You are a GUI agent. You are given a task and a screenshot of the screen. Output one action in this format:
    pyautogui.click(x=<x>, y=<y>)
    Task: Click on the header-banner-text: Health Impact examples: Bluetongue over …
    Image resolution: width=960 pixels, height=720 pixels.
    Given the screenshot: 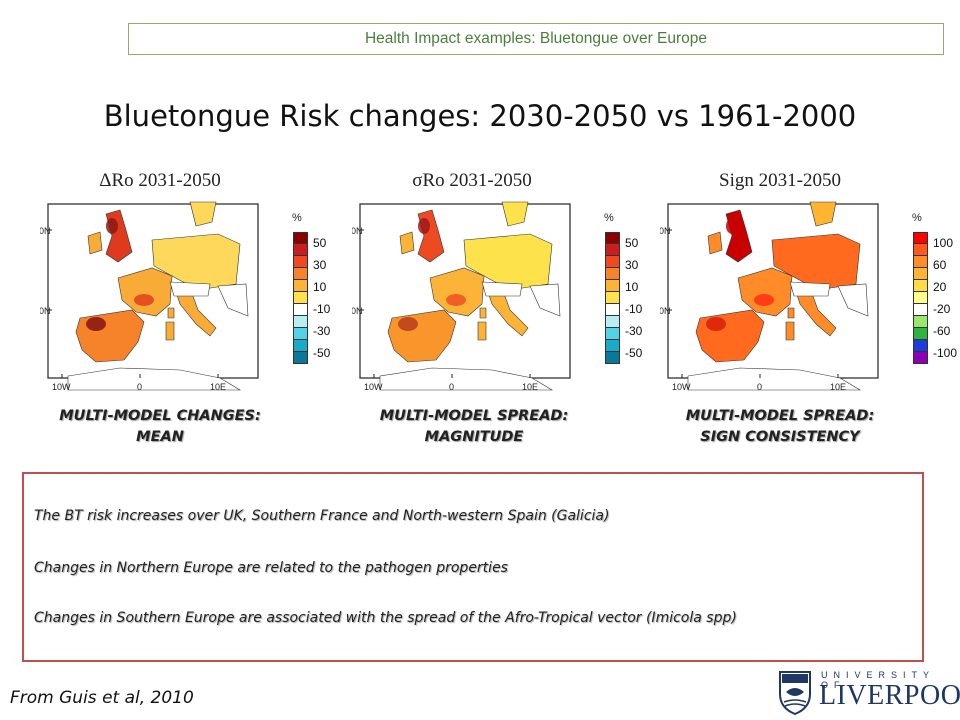 What is the action you would take?
    pyautogui.click(x=536, y=38)
    